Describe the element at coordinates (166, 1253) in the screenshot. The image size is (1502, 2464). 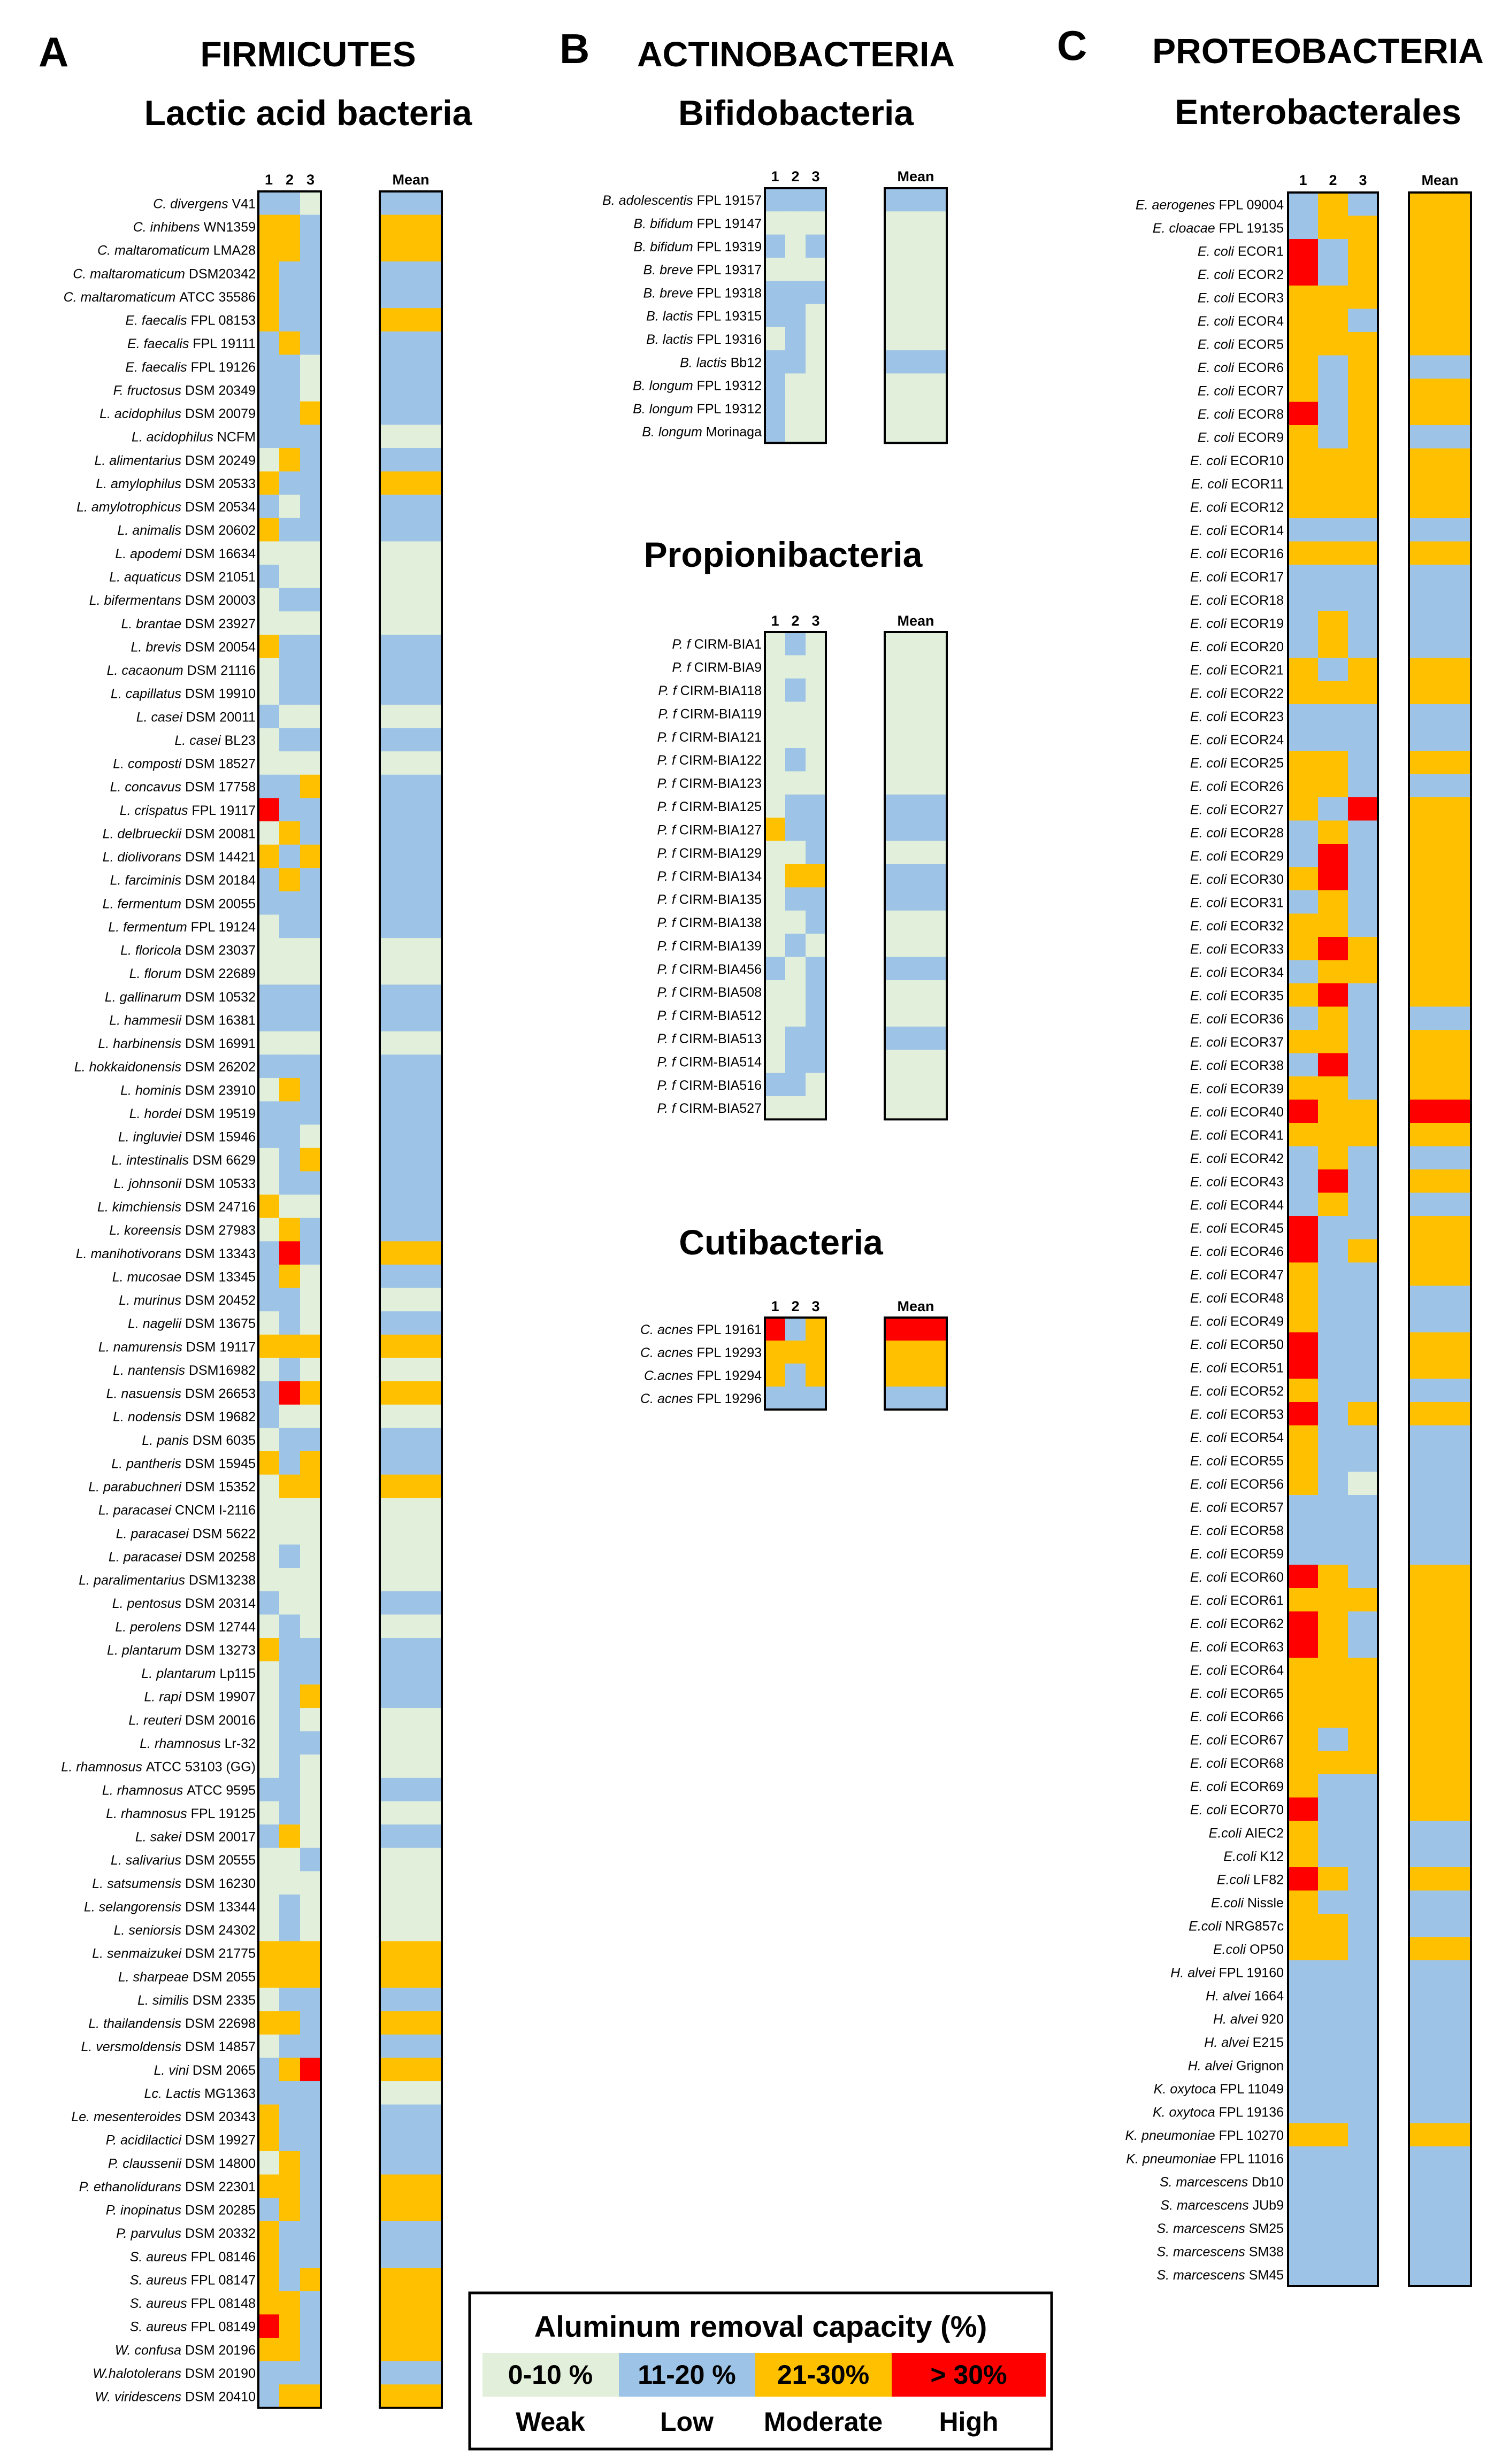
I see `lab-row-label: L. manihotivorans DSM 13343` at that location.